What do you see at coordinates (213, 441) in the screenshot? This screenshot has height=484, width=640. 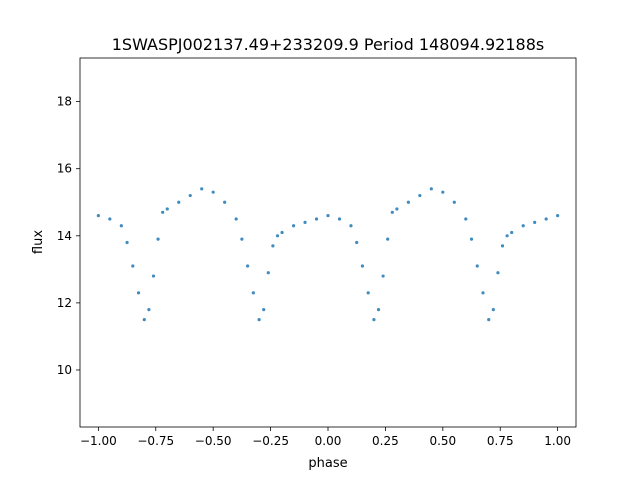 I see `x-tick-label: −0.50` at bounding box center [213, 441].